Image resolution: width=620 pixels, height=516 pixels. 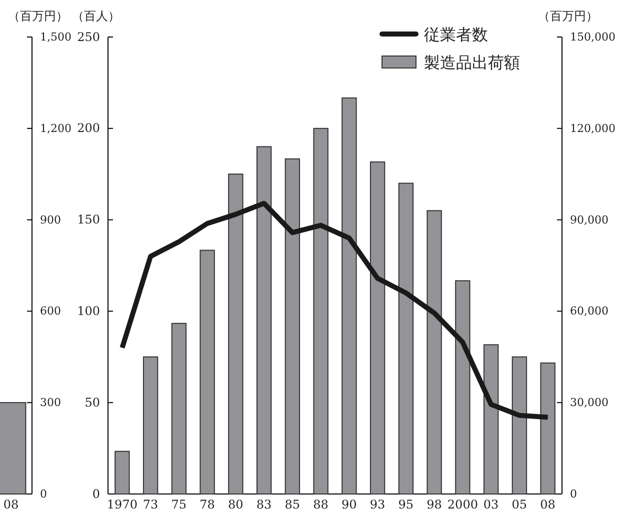 I want to click on y2-tick-label: 1,200, so click(x=56, y=128).